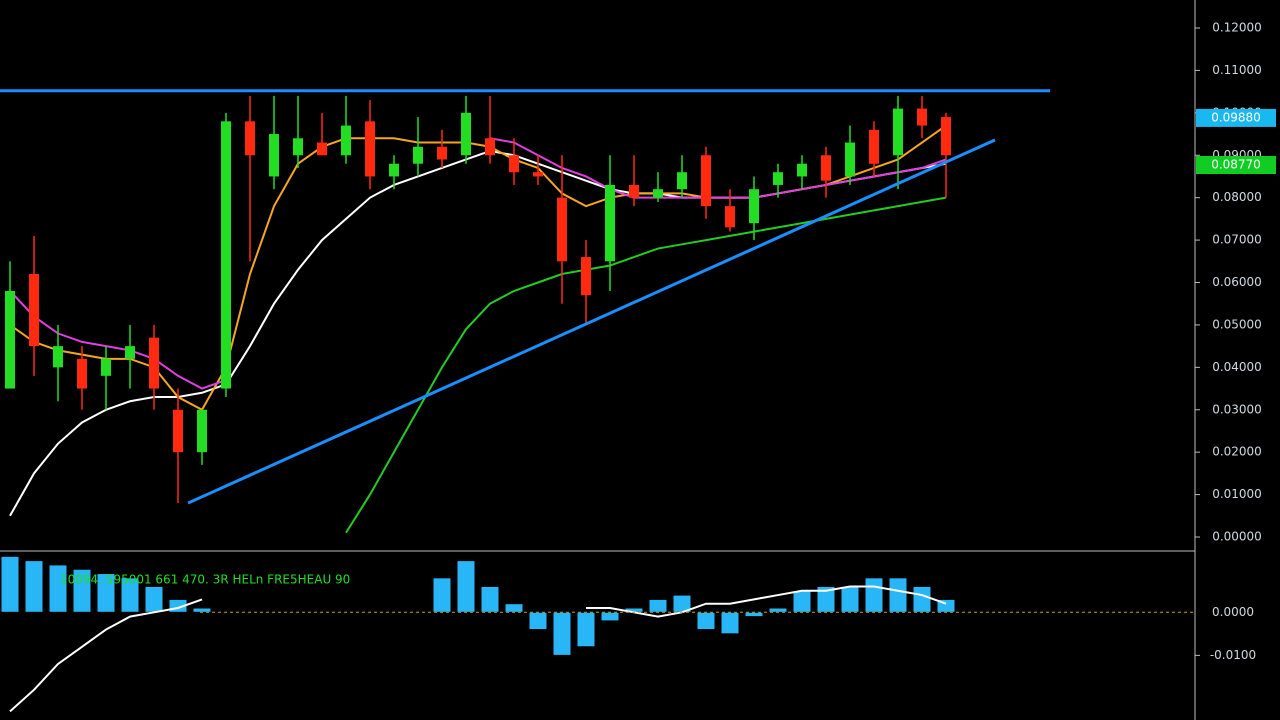 The image size is (1280, 720). What do you see at coordinates (1237, 537) in the screenshot?
I see `y-tick-label: 0.00000` at bounding box center [1237, 537].